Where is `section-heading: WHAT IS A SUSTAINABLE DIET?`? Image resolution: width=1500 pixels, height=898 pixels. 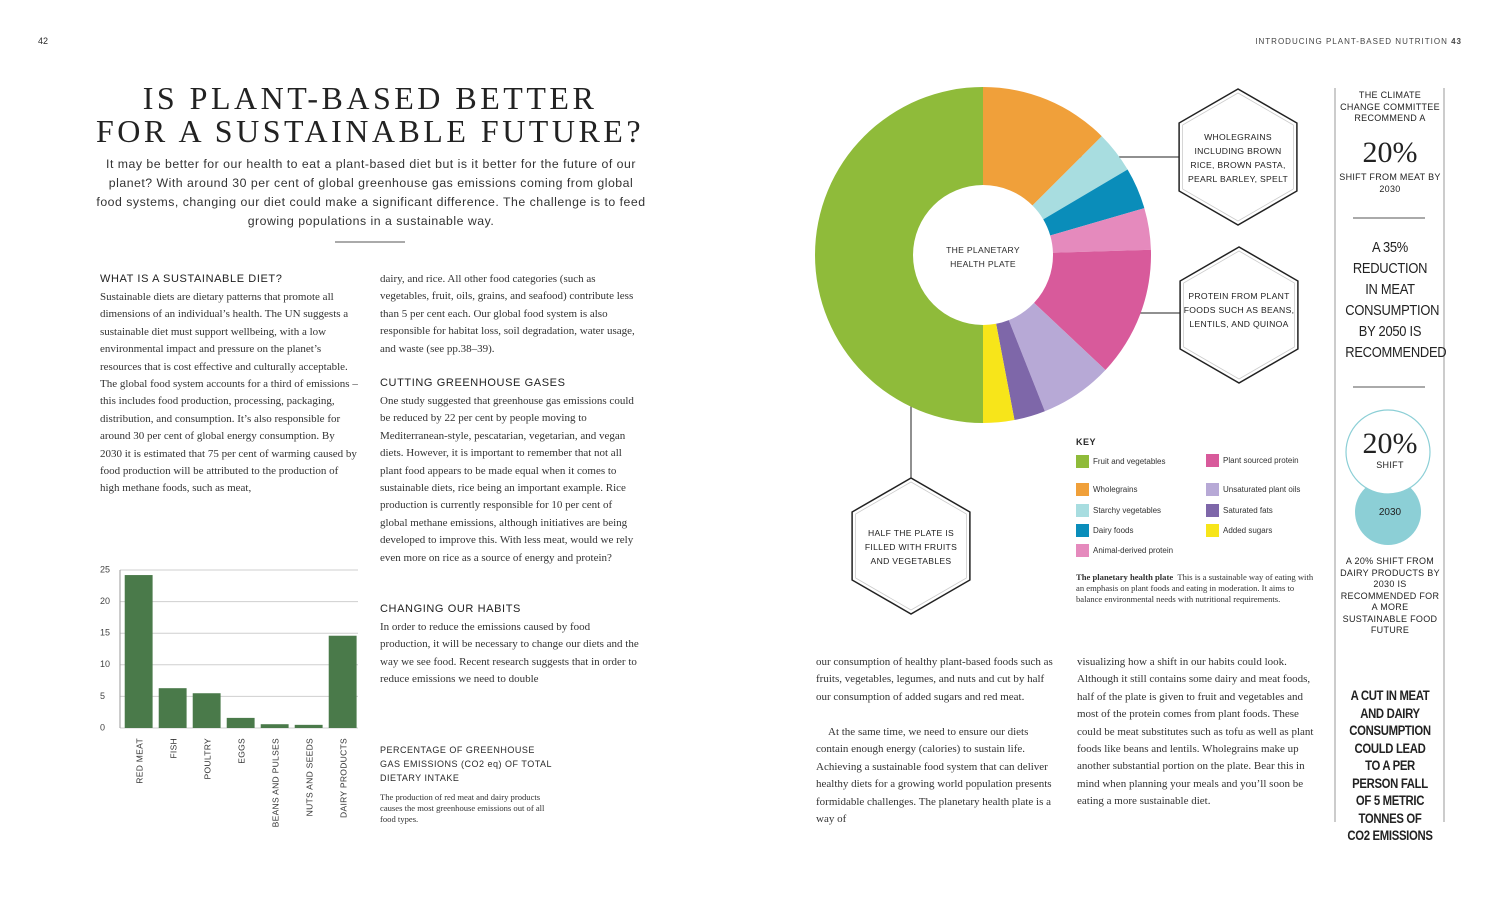
section-heading: WHAT IS A SUSTAINABLE DIET? is located at coordinates (191, 279).